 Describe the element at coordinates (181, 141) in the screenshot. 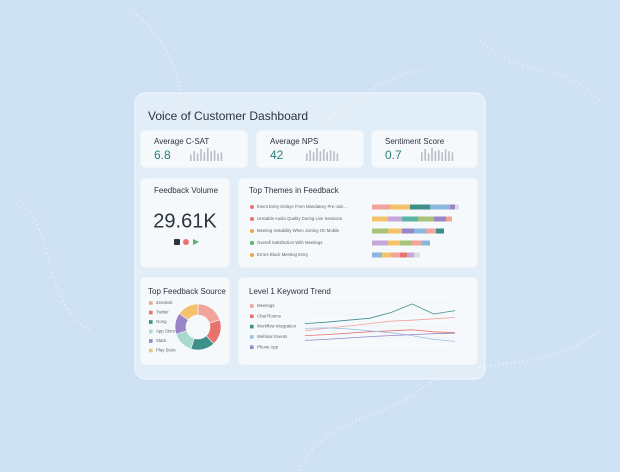

I see `kpi-label: Average C-SAT` at that location.